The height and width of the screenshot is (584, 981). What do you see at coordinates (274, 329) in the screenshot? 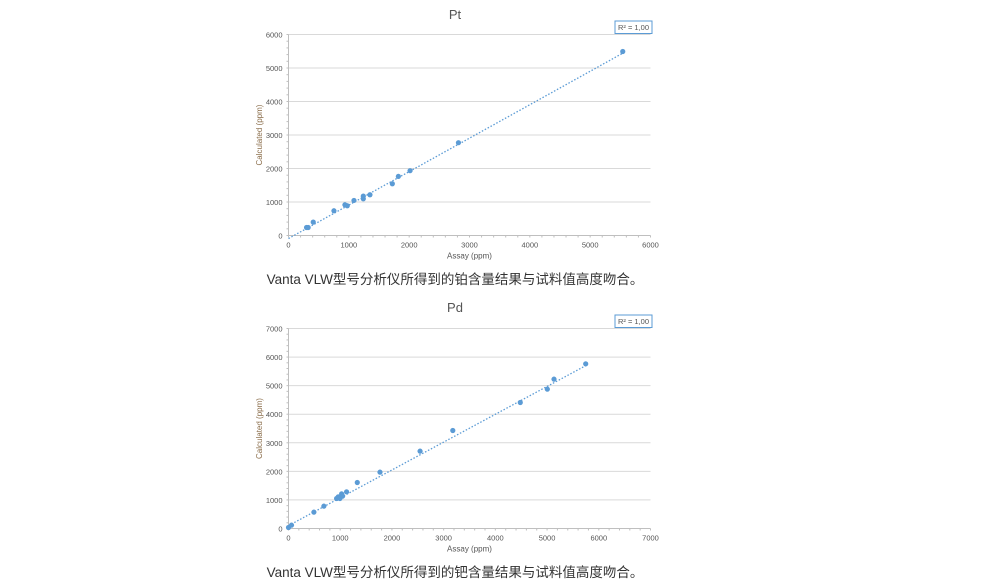
I see `y-tick-label: 7000` at bounding box center [274, 329].